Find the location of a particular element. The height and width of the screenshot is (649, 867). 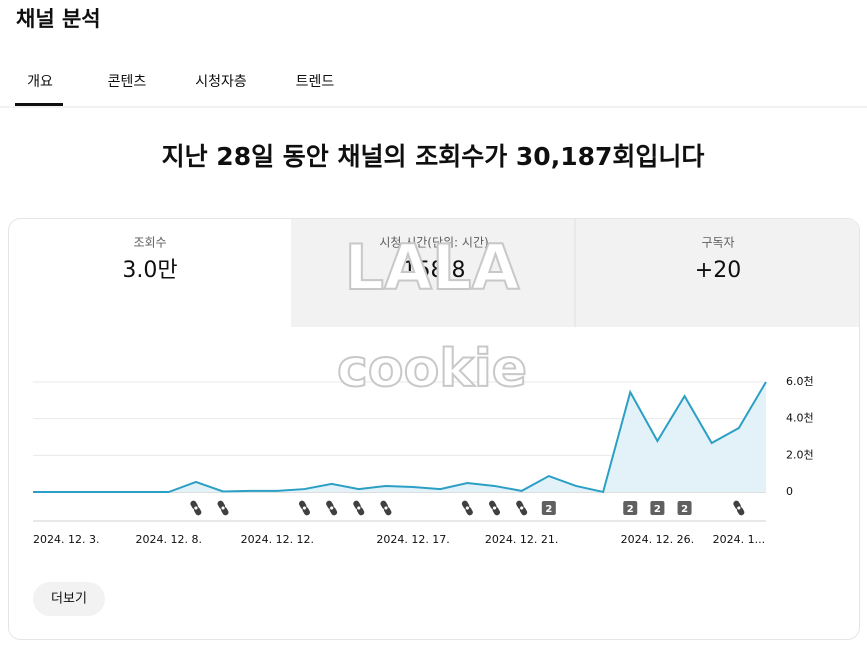

more-button is located at coordinates (69, 599).